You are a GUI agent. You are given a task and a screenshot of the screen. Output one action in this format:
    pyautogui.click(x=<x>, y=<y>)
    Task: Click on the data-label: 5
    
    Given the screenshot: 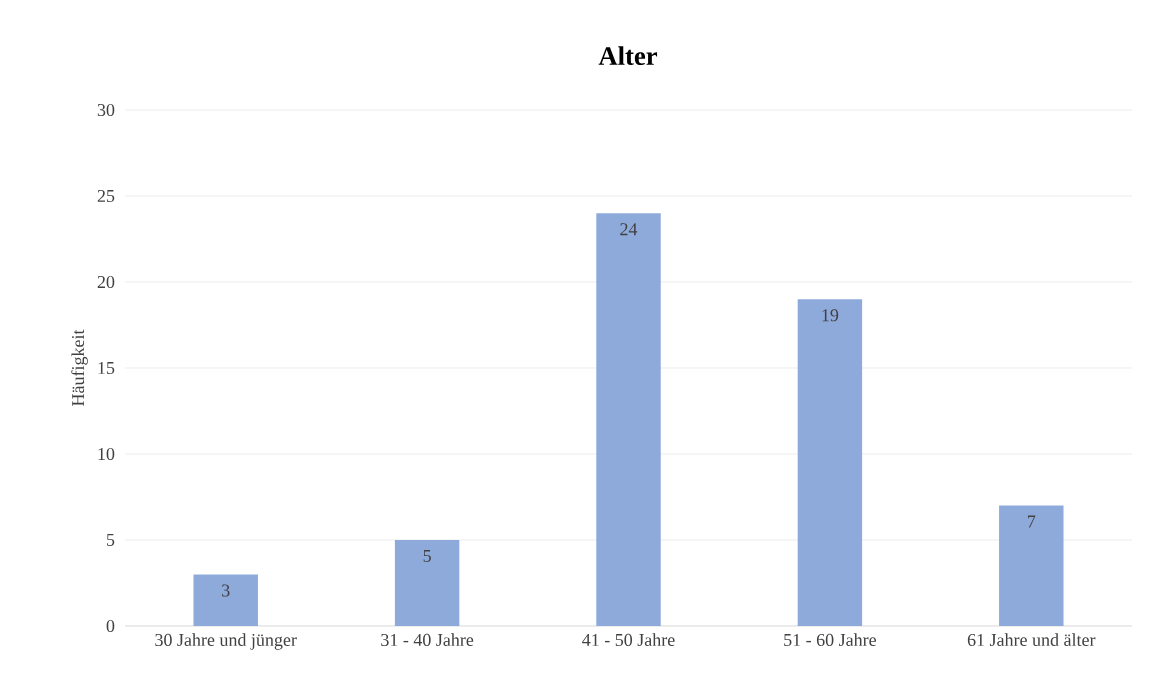 What is the action you would take?
    pyautogui.click(x=427, y=556)
    